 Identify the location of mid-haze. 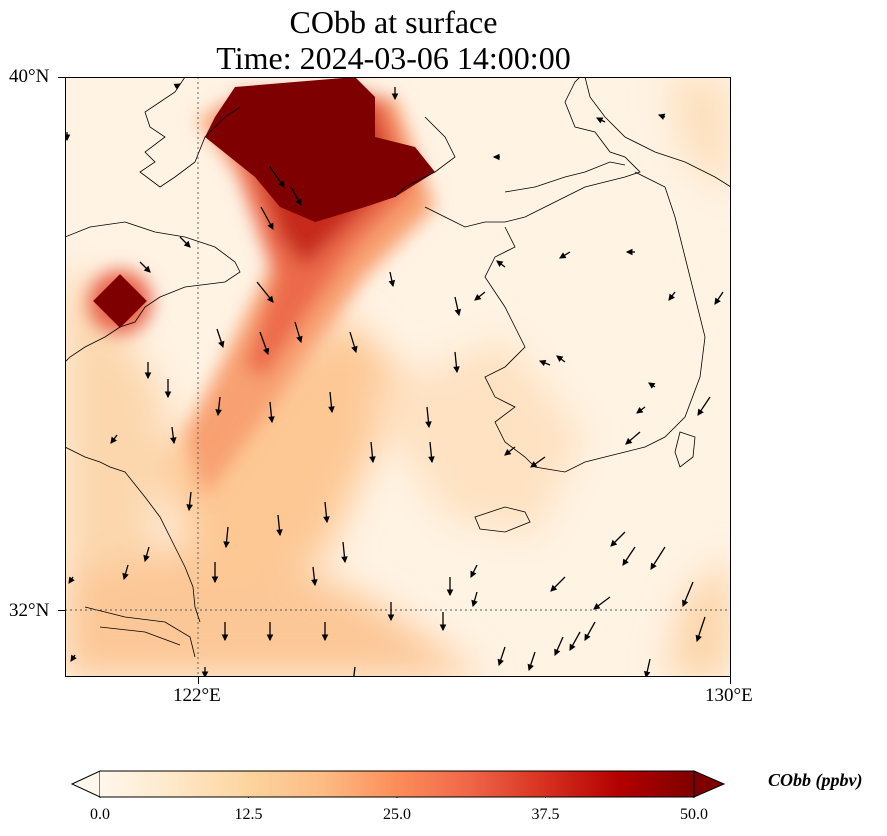
(280, 457).